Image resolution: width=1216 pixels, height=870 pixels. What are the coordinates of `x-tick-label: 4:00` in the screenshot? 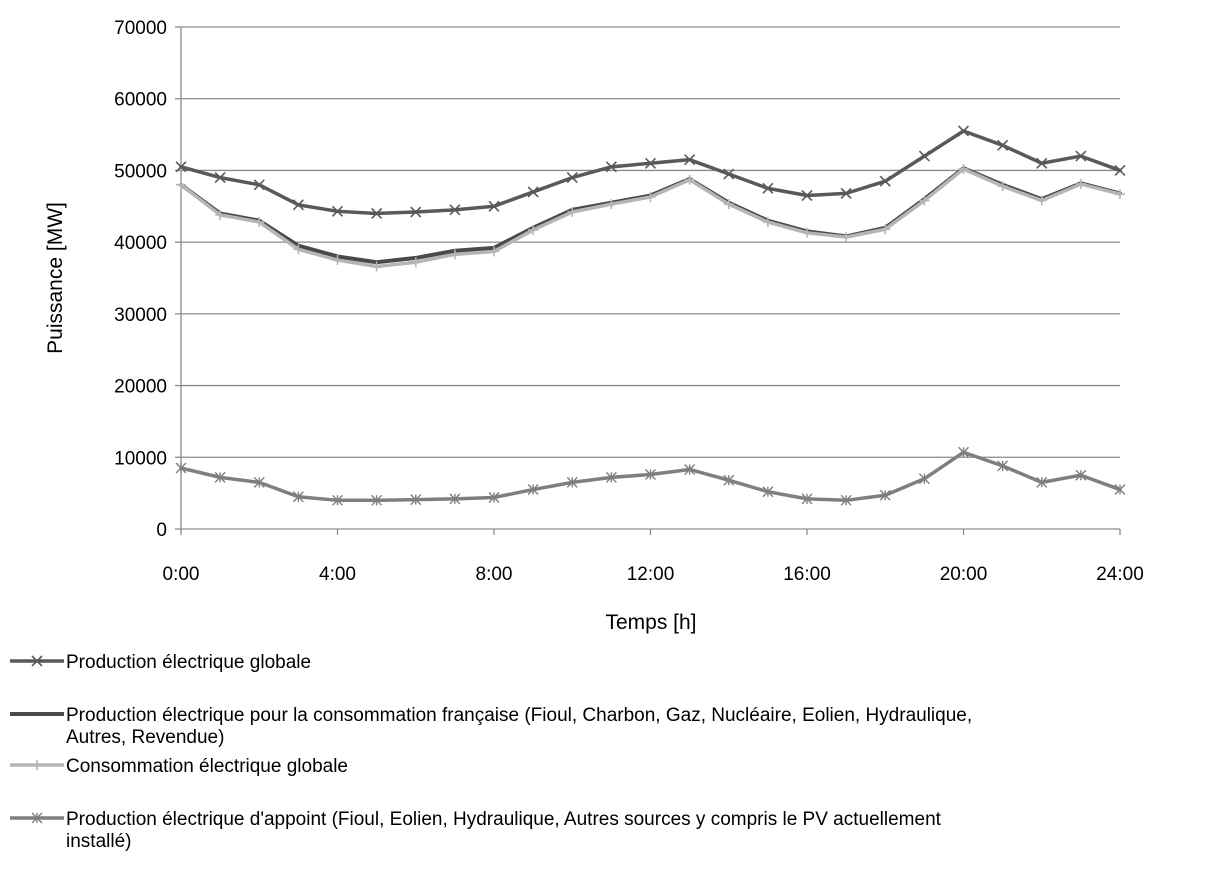 It's located at (337, 574).